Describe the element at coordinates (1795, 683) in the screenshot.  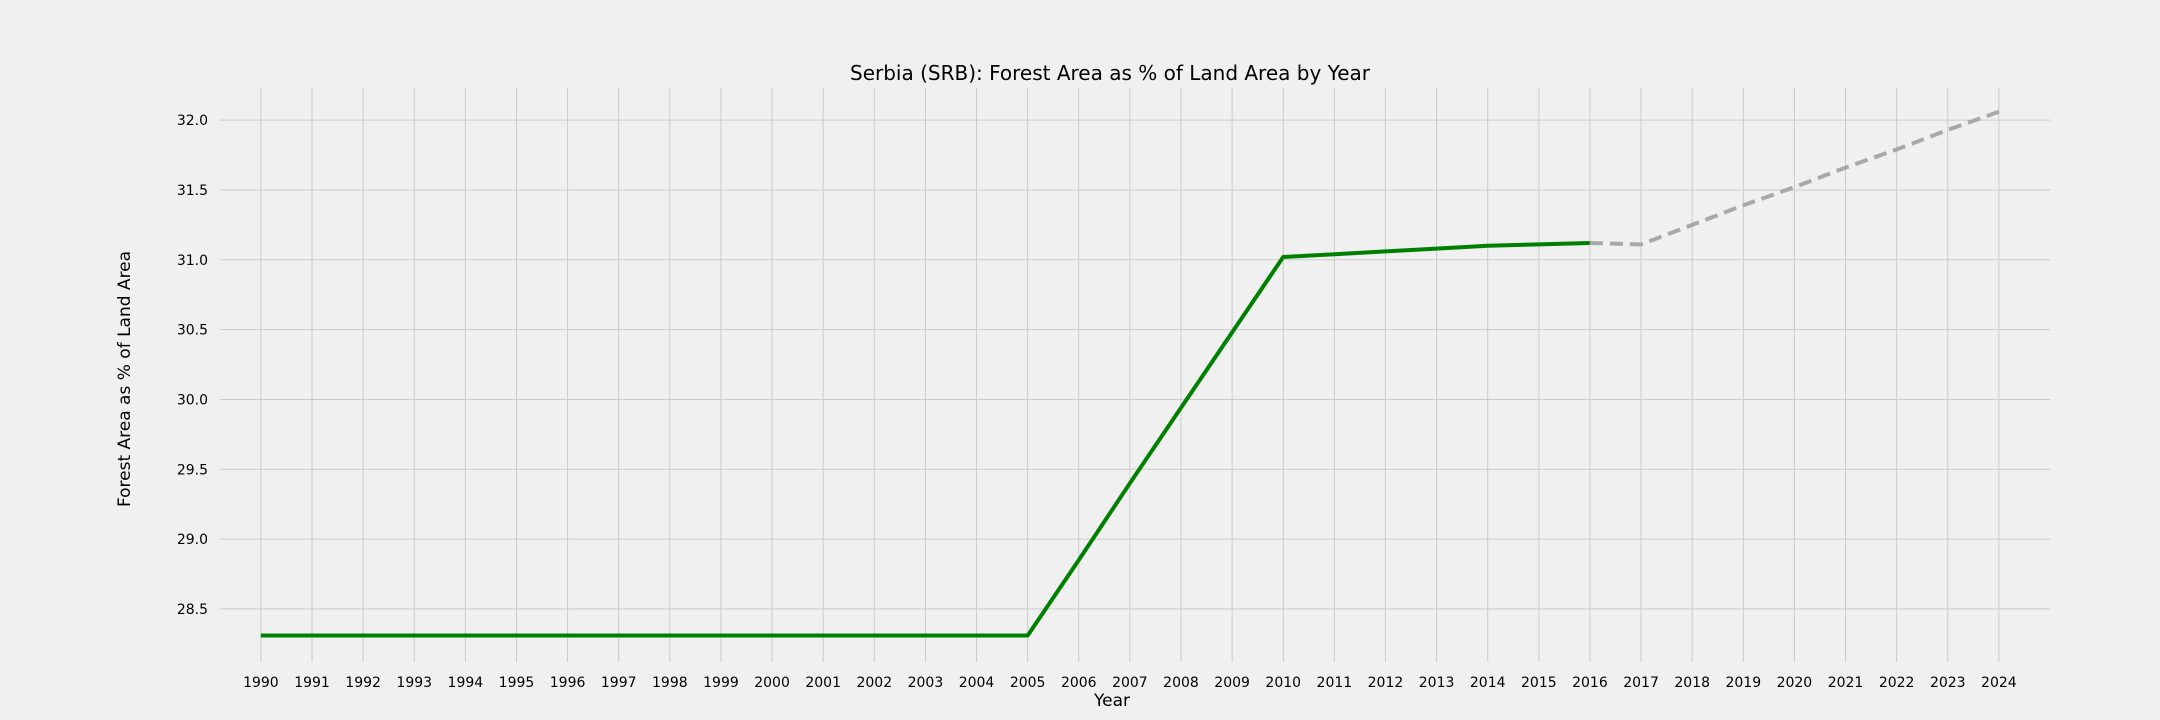
I see `x-tick-label: 2020` at that location.